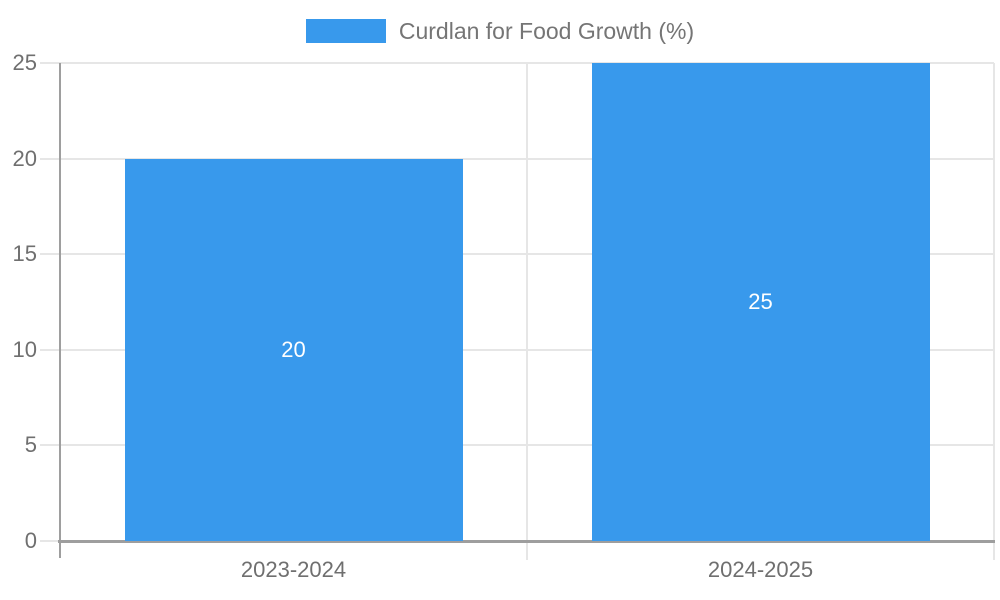 Image resolution: width=1000 pixels, height=600 pixels. I want to click on legend-label: Curdlan for Food Growth (%), so click(546, 30).